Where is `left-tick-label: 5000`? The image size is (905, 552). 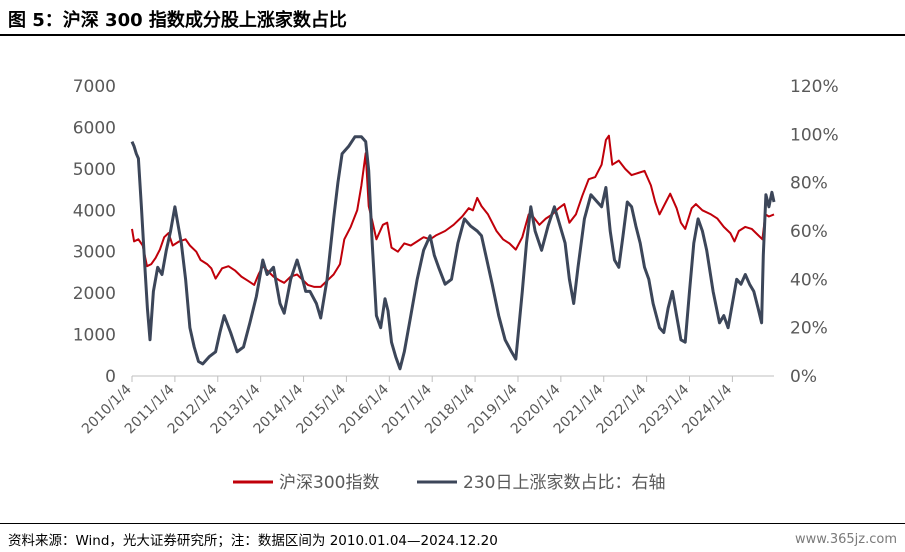 left-tick-label: 5000 is located at coordinates (94, 170).